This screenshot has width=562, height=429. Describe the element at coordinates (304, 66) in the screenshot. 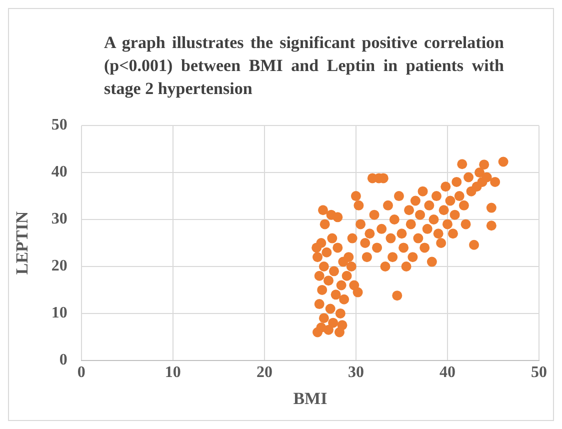

I see `chart-title: A graph illustrates the significant positive correlation (p<0.001) between BMI and Leptin in patients with stage 2 hypertension` at that location.